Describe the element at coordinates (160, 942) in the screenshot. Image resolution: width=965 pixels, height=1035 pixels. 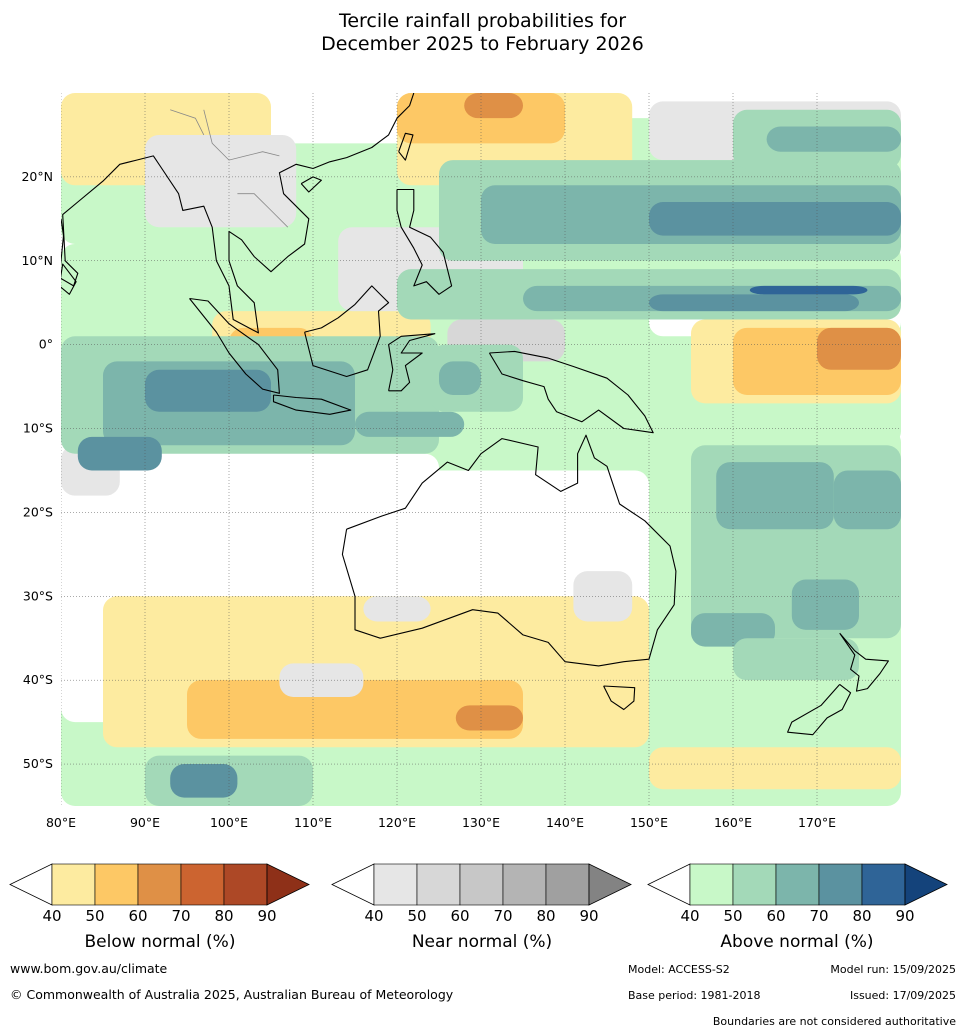
I see `below-normal-label: Below normal (%)` at that location.